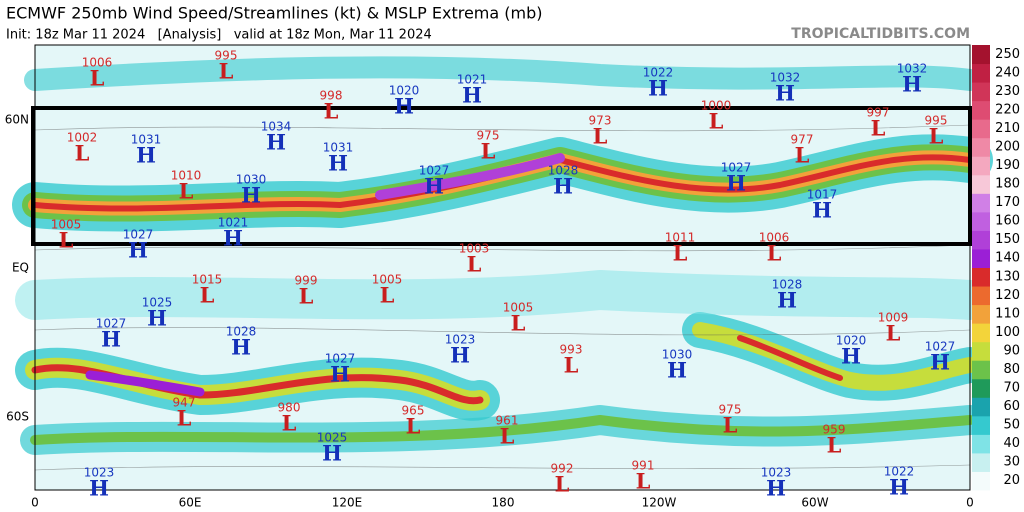 This screenshot has height=512, width=1024. Describe the element at coordinates (716, 106) in the screenshot. I see `center-pressure: 1000` at that location.